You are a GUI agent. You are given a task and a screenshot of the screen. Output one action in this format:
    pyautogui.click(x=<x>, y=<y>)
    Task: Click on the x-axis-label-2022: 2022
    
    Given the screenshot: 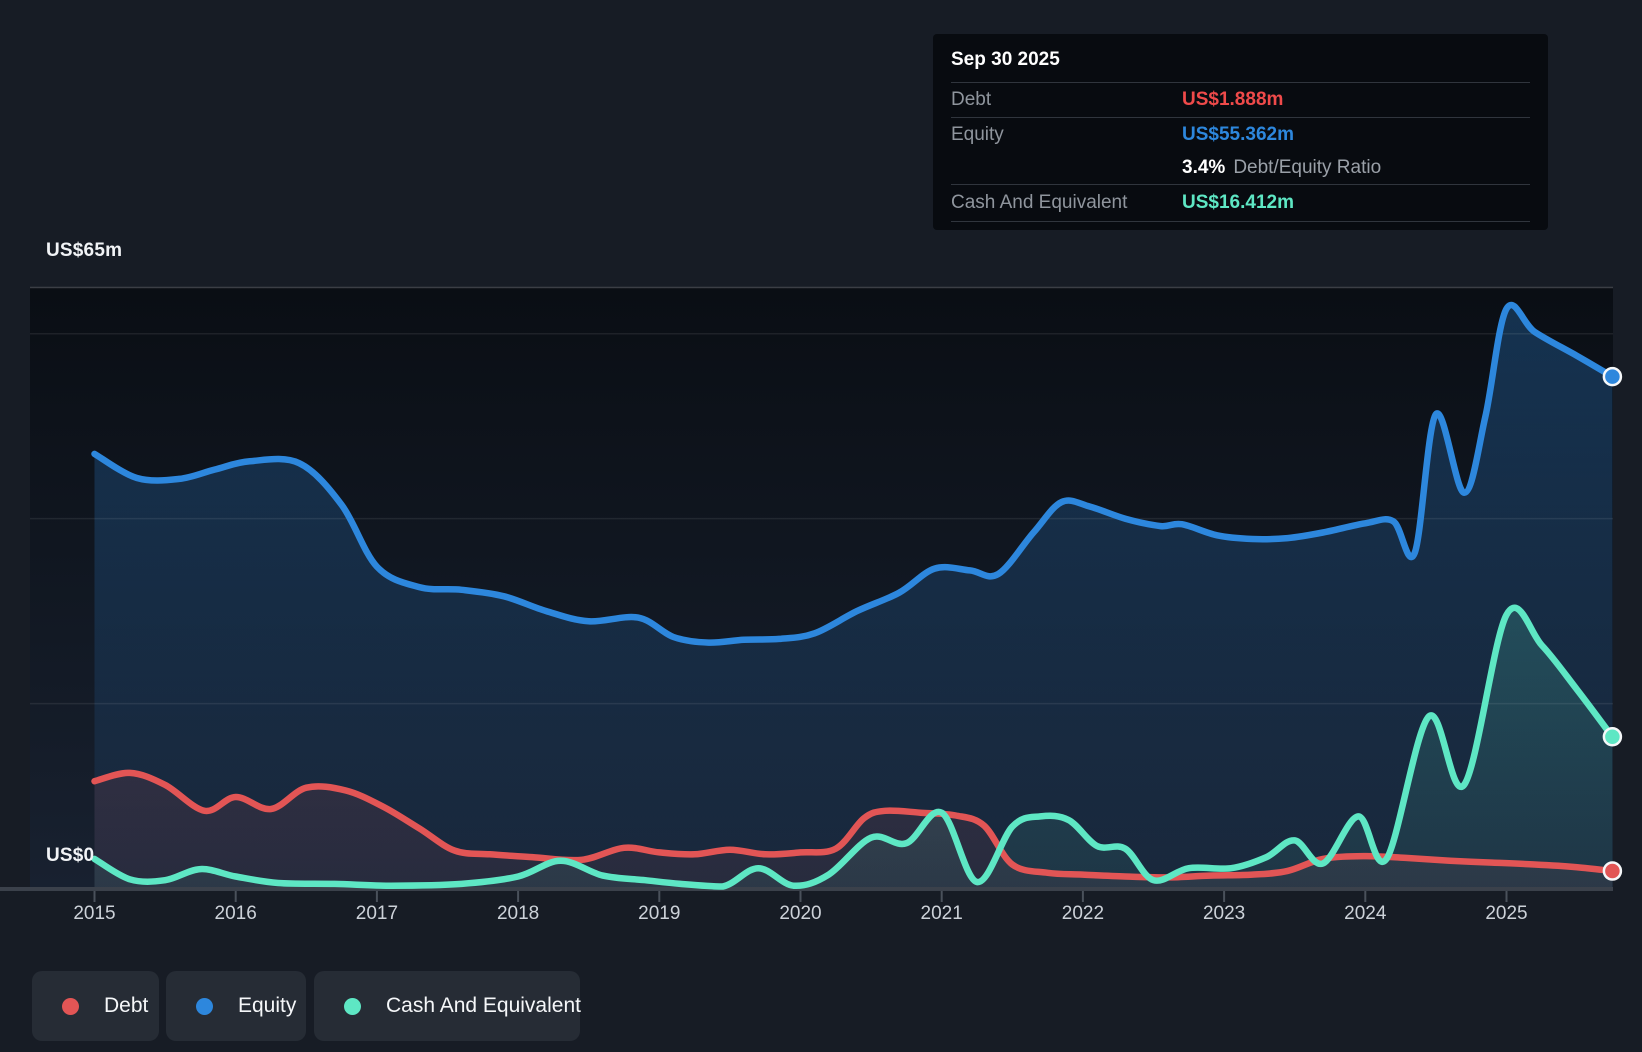 What is the action you would take?
    pyautogui.click(x=1083, y=913)
    